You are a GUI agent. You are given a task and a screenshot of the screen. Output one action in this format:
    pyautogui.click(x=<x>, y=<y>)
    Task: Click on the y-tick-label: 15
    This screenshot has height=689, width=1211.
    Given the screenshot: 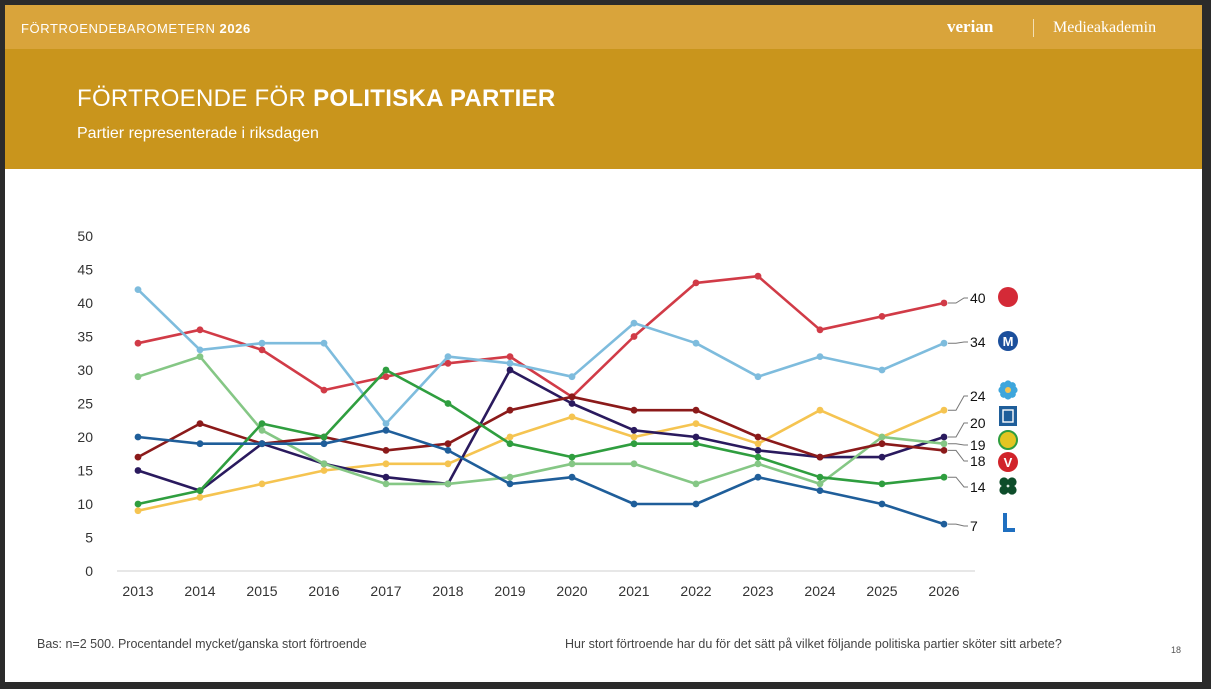 What is the action you would take?
    pyautogui.click(x=85, y=471)
    